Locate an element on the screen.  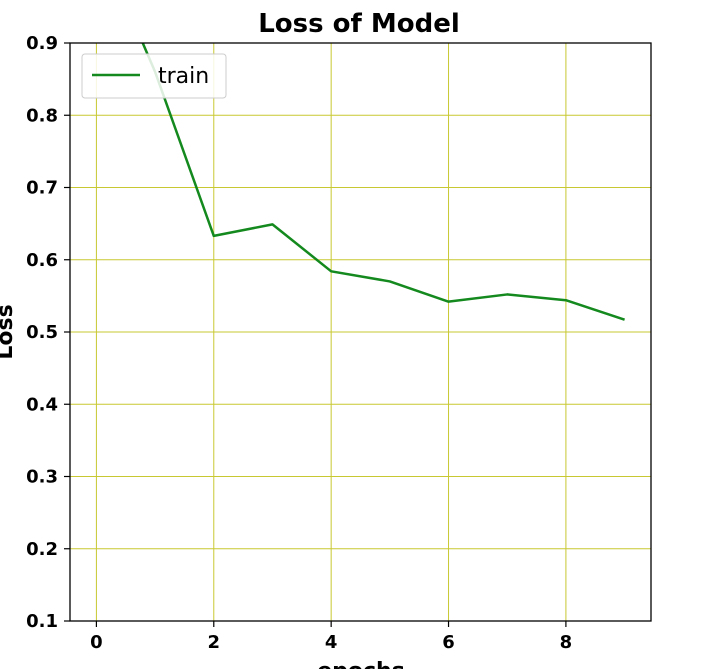
legend: train is located at coordinates (154, 76).